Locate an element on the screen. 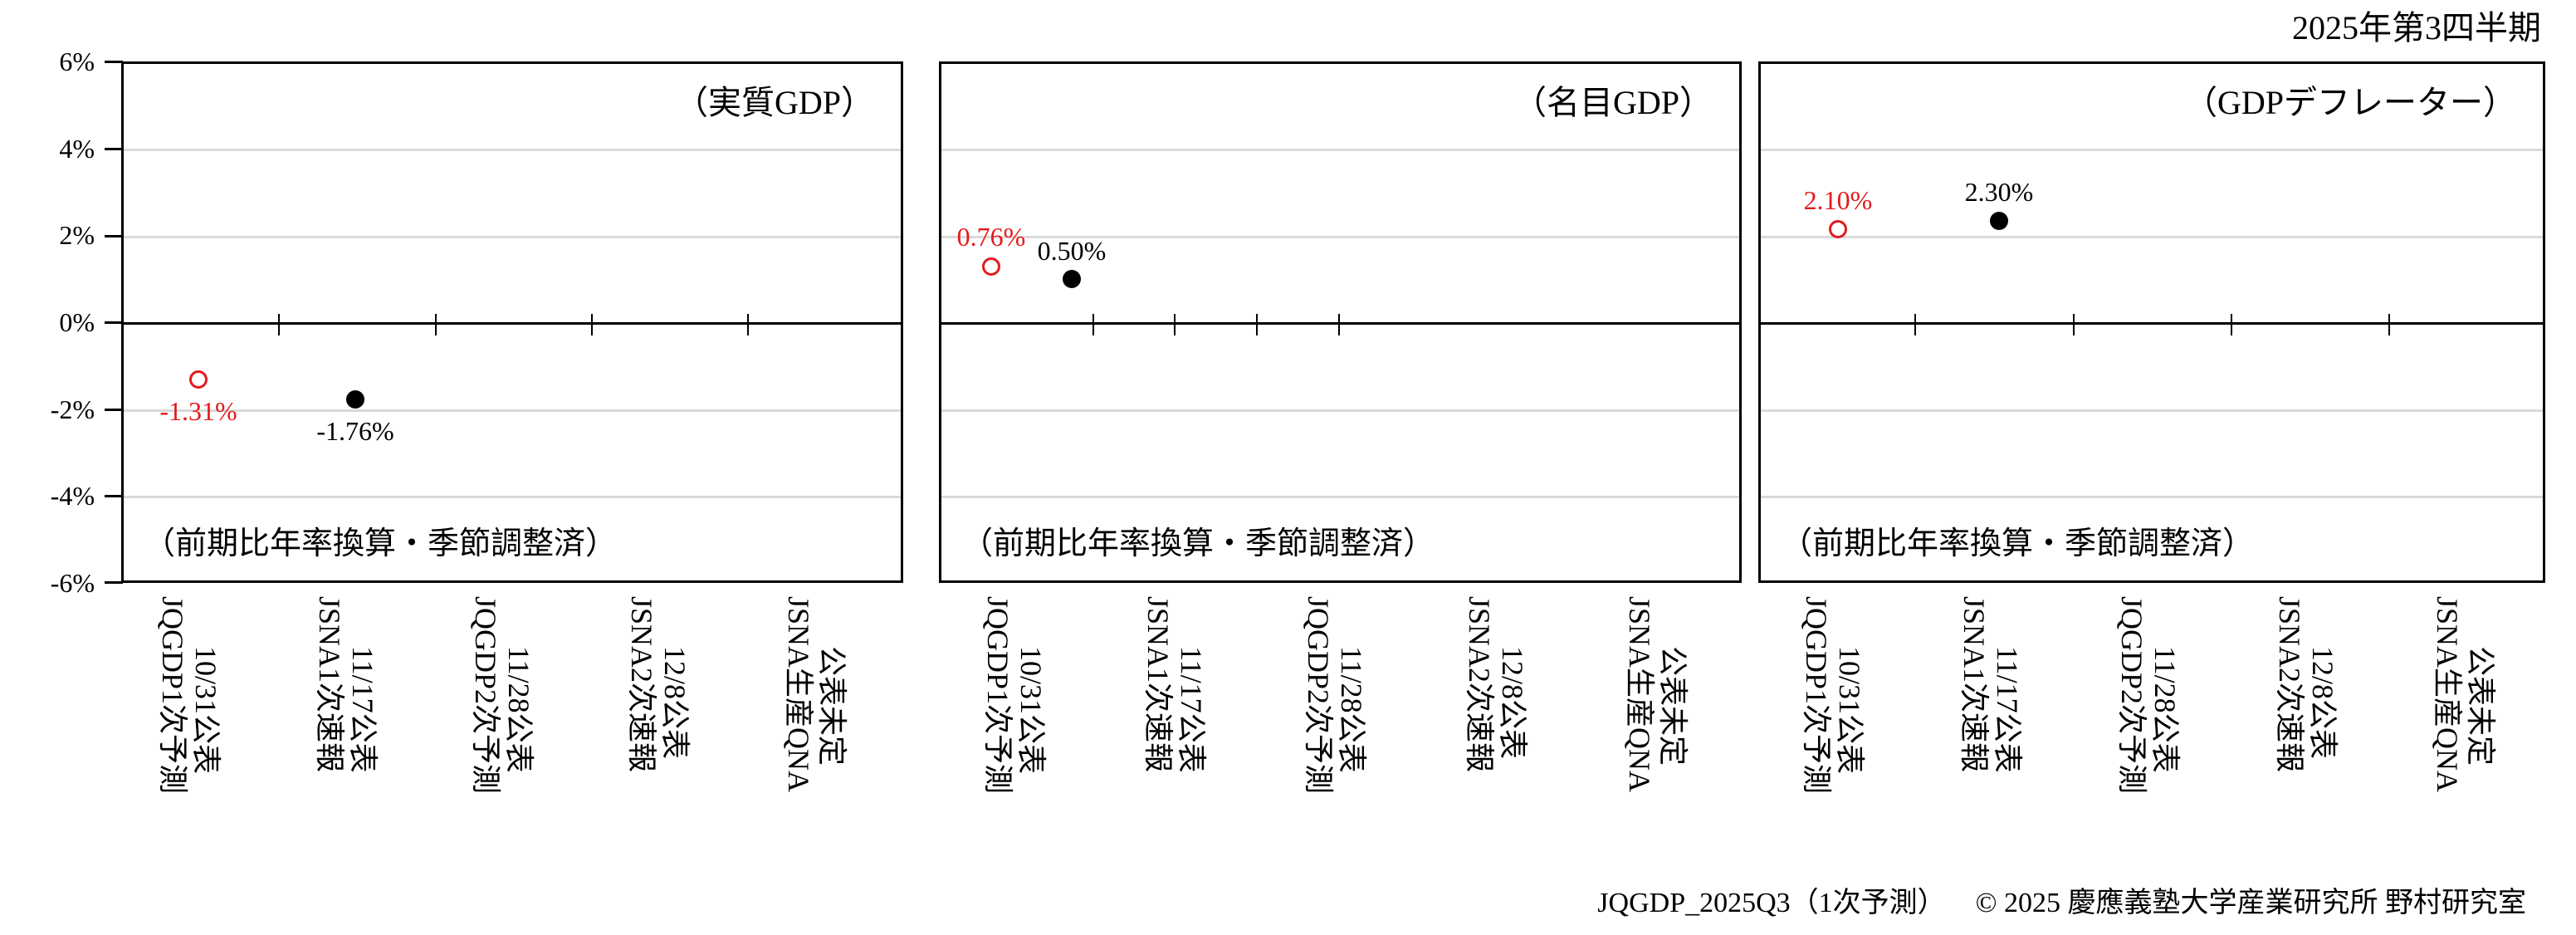 Image resolution: width=2576 pixels, height=935 pixels. y-tick-label: 0% is located at coordinates (77, 322).